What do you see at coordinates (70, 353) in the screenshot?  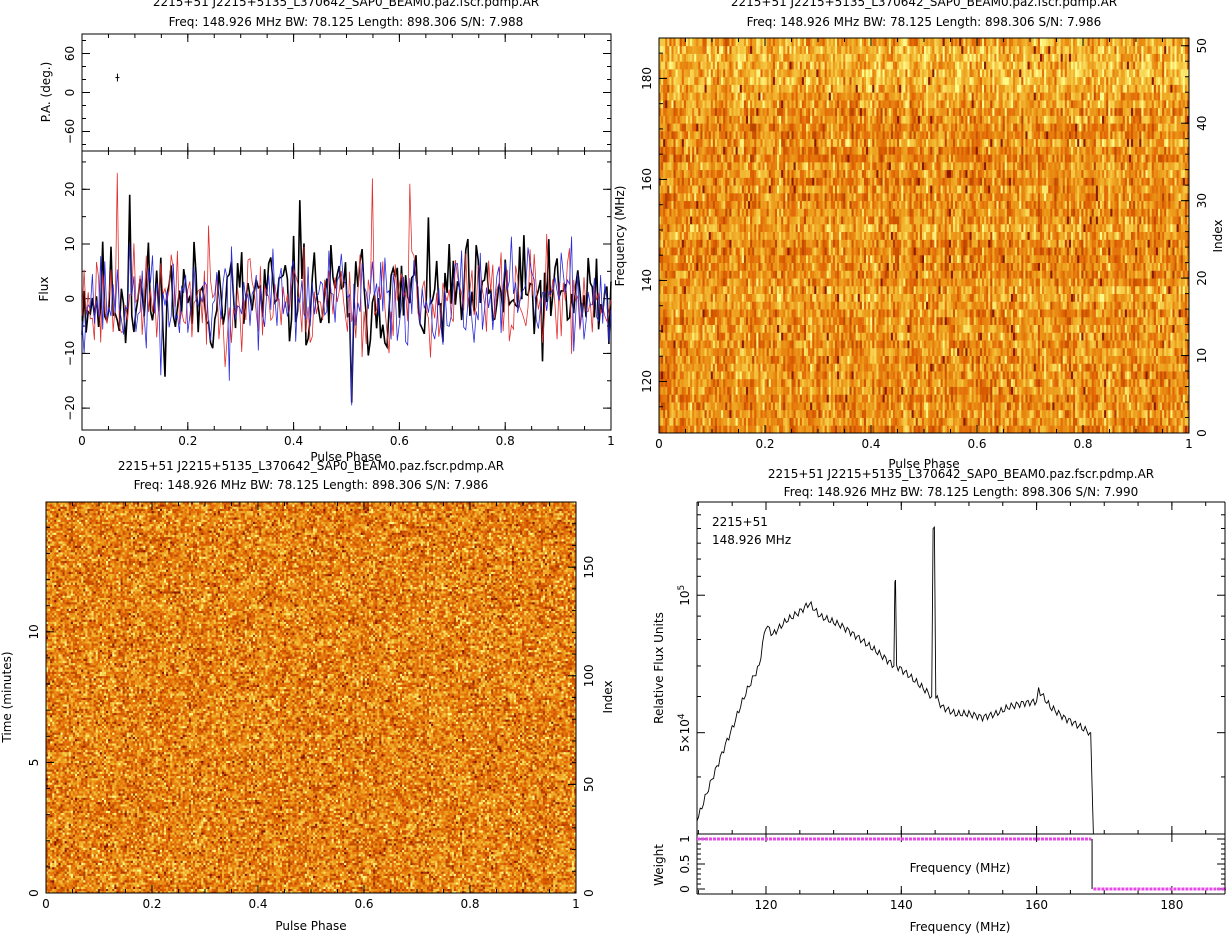 I see `flux-ytick-label: −10` at bounding box center [70, 353].